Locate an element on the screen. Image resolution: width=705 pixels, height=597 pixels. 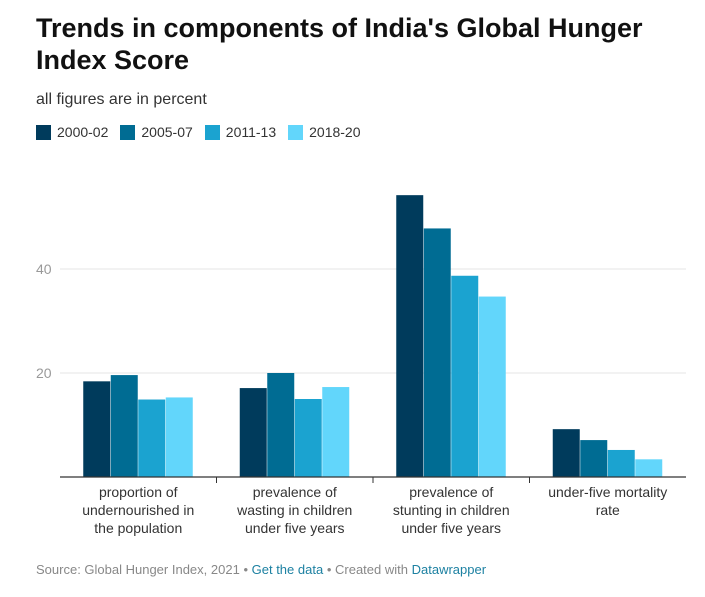
legend-item-2011-13: 2011-13 is located at coordinates (240, 132).